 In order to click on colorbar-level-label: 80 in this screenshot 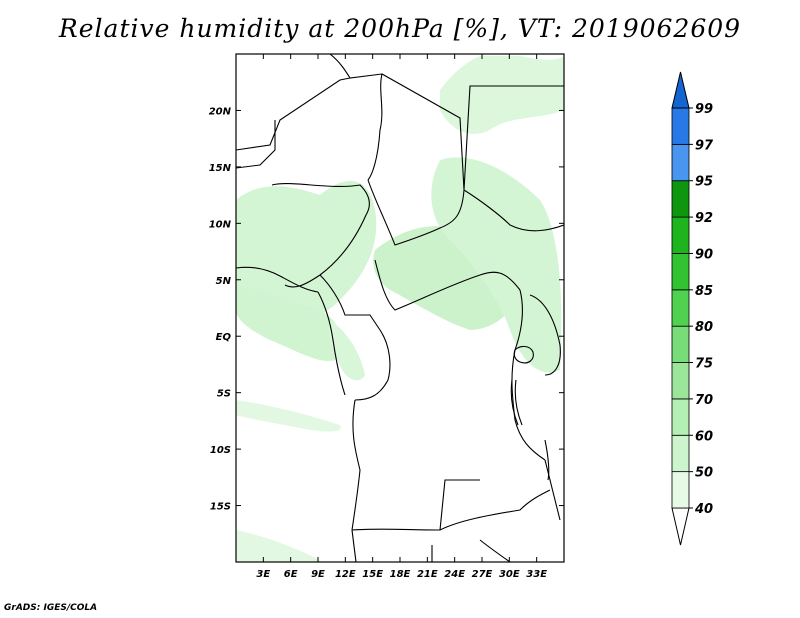, I will do `click(704, 327)`.